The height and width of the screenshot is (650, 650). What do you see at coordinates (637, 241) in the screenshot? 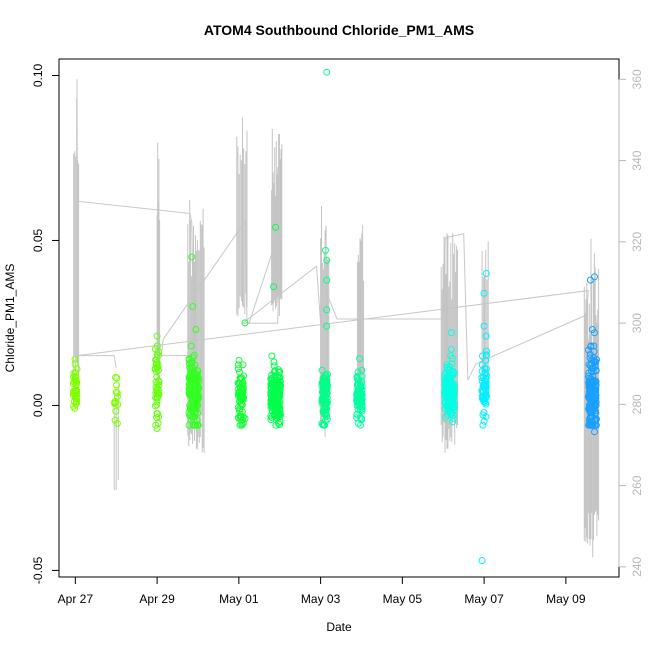
I see `y2-tick-label: 320` at bounding box center [637, 241].